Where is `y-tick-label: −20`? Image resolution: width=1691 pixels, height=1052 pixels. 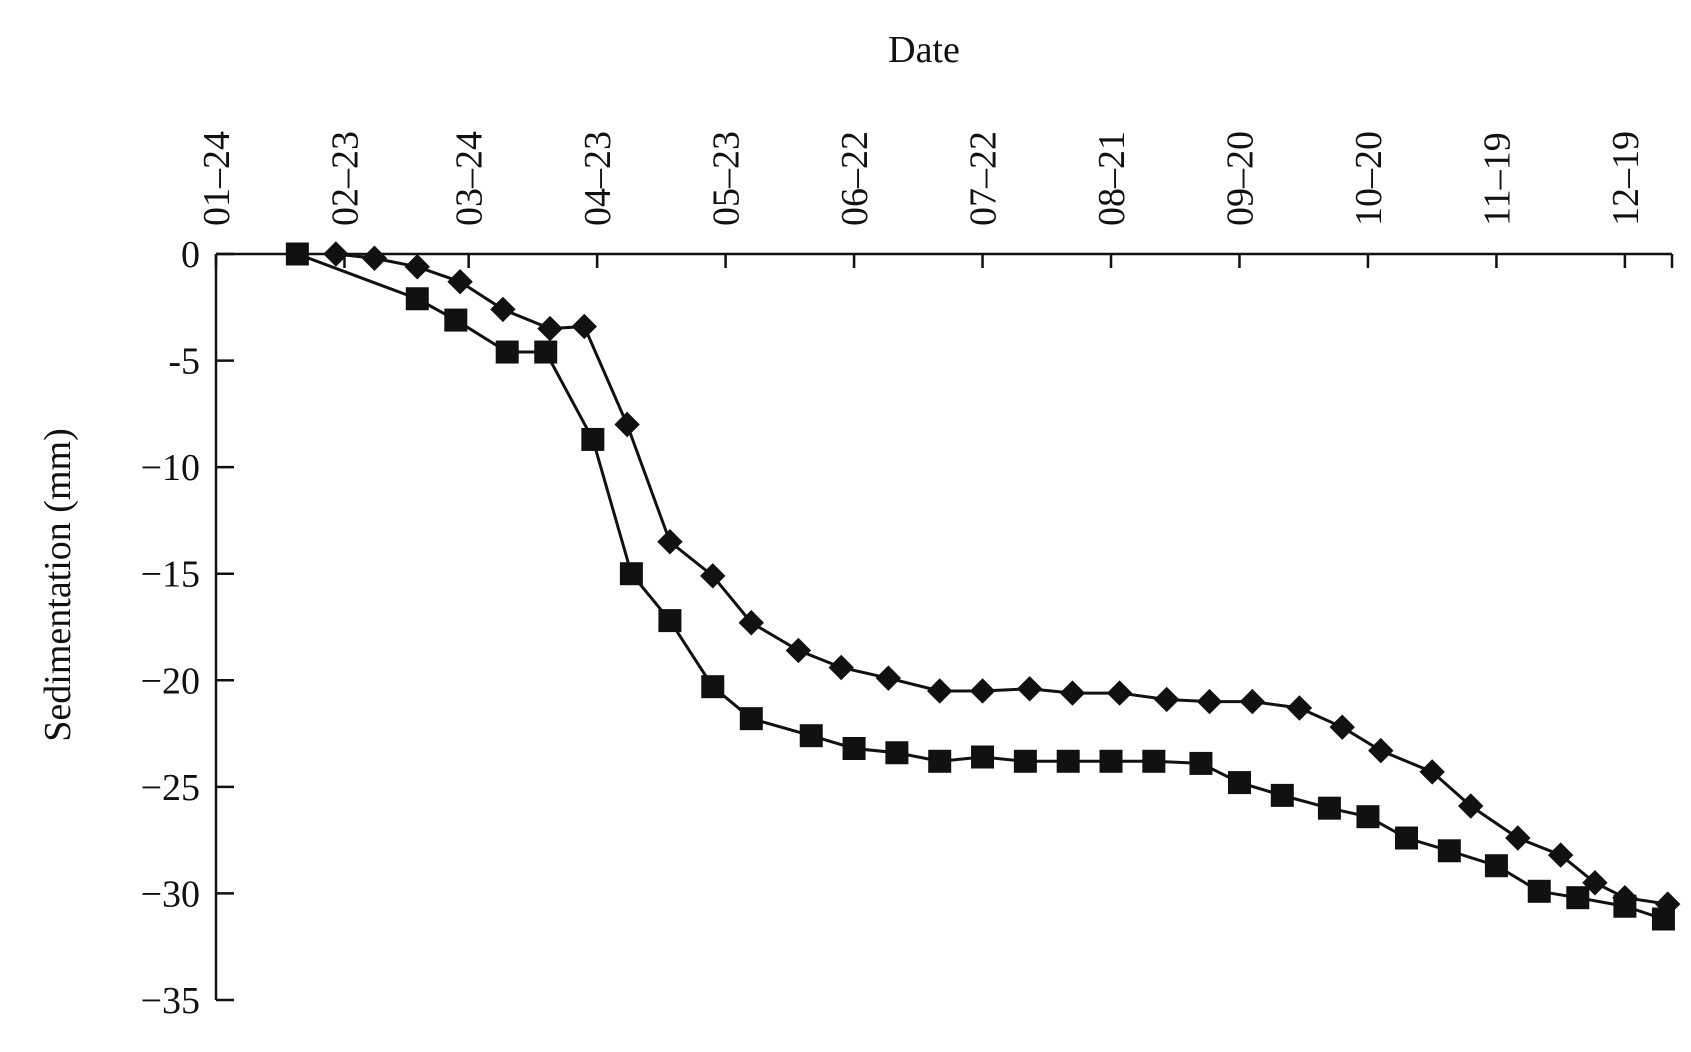 y-tick-label: −20 is located at coordinates (170, 681).